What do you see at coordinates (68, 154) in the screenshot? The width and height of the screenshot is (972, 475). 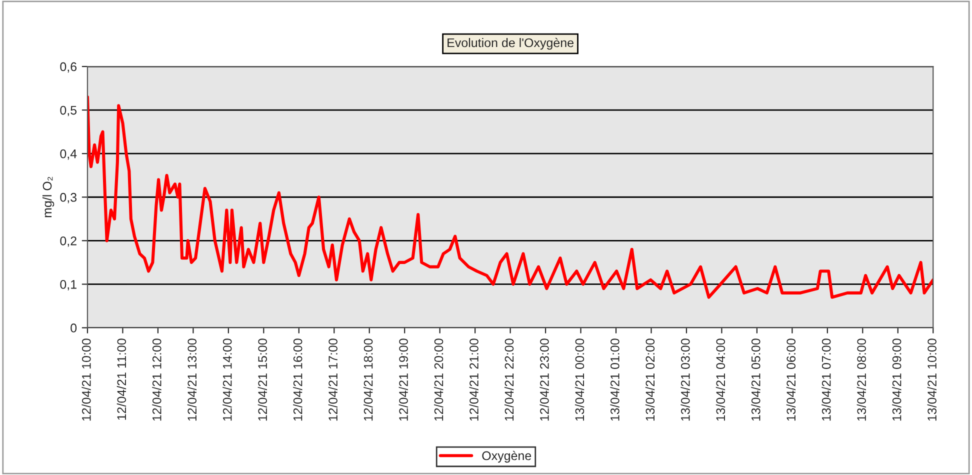 I see `y-tick-label: 0,4` at bounding box center [68, 154].